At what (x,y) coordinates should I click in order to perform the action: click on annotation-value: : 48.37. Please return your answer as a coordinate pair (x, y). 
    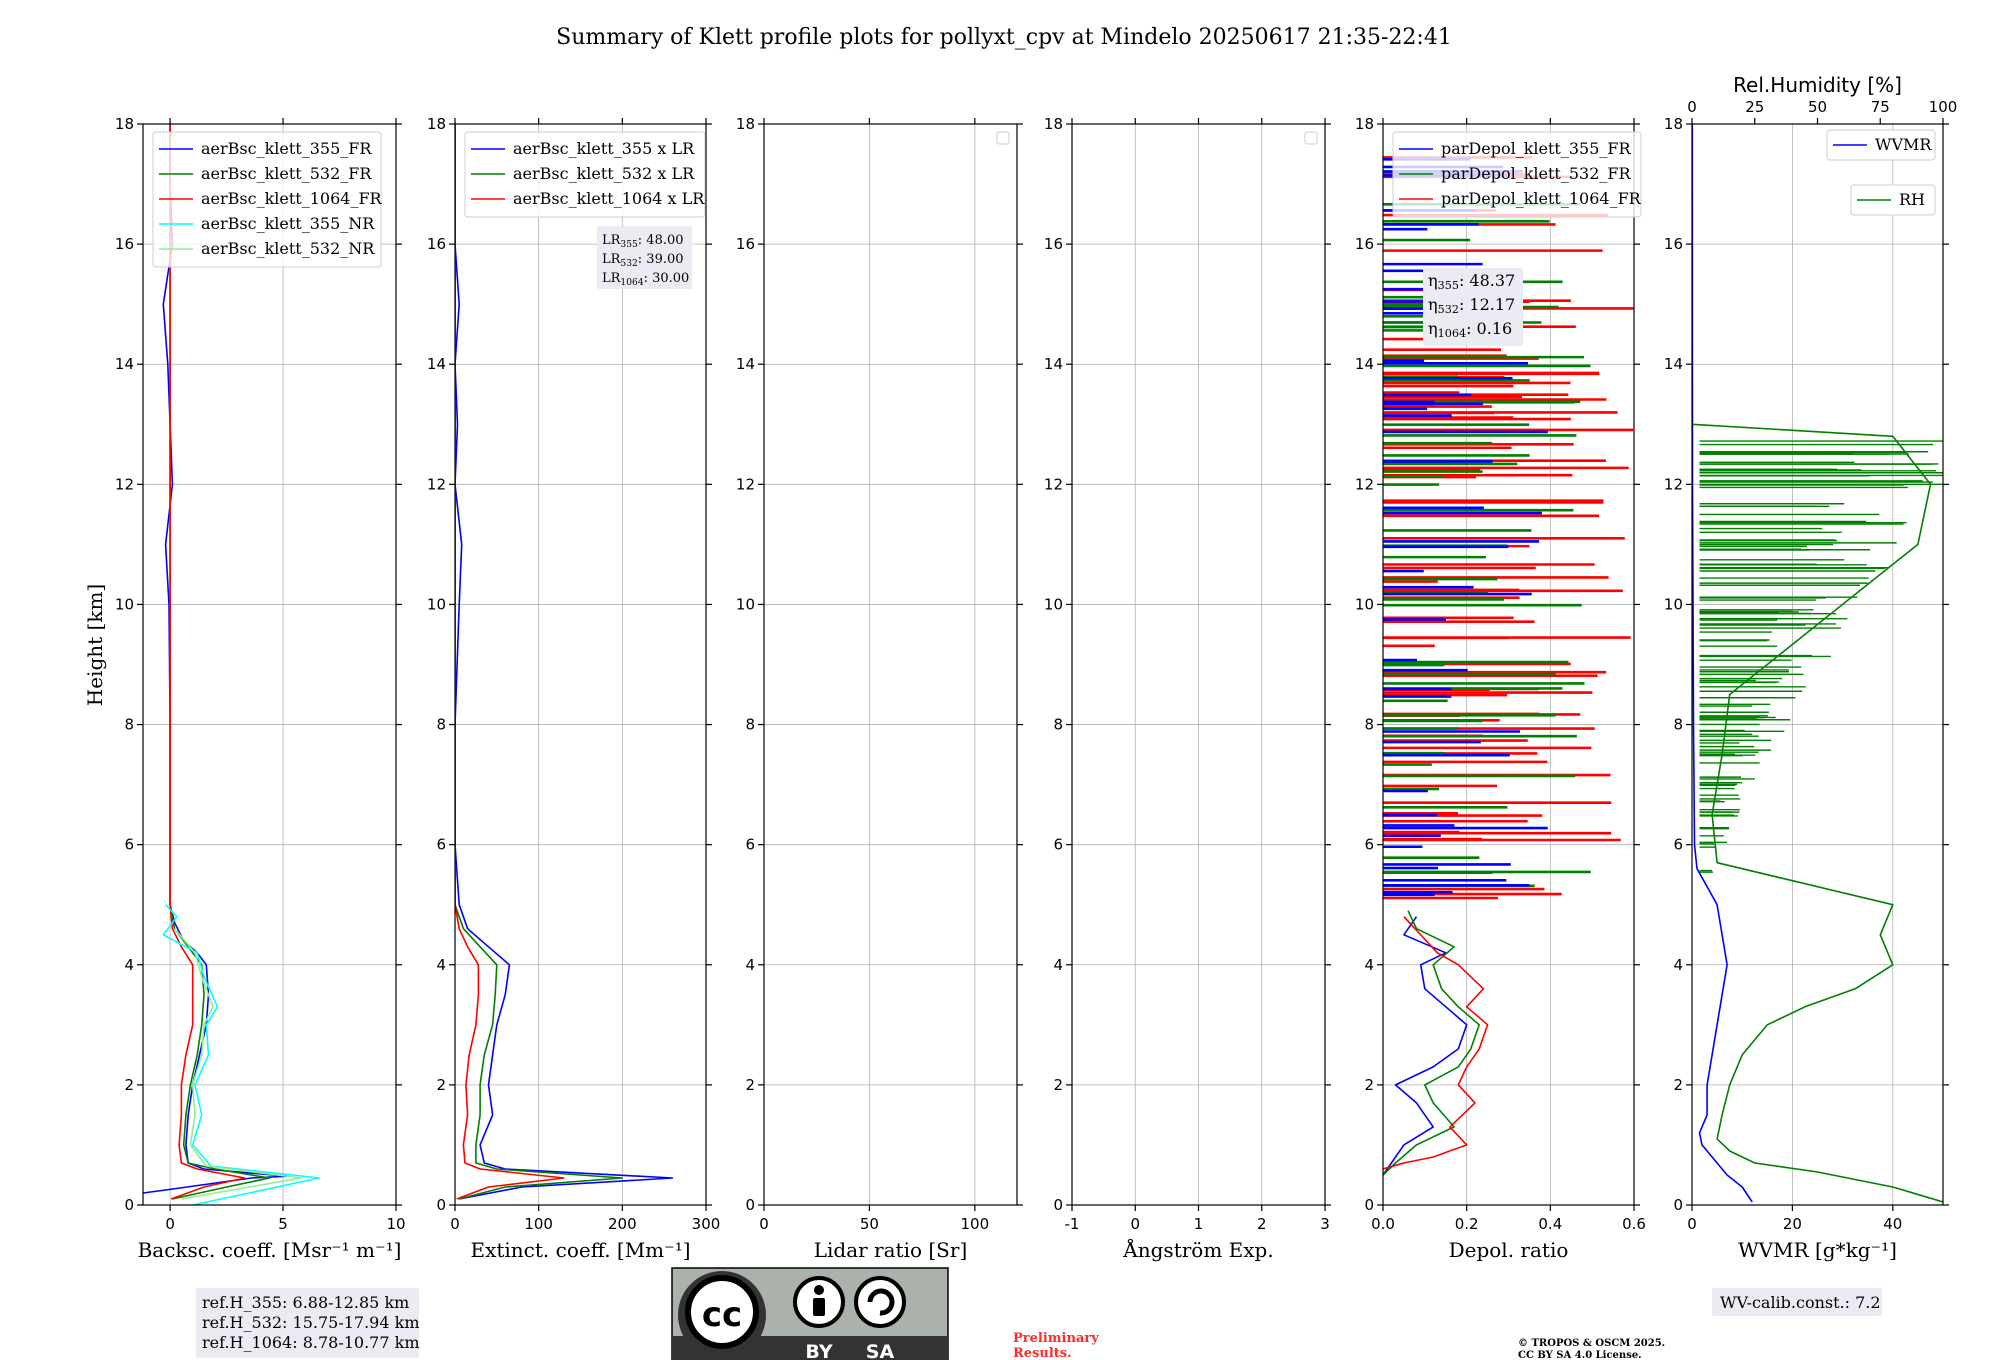
    Looking at the image, I should click on (1487, 280).